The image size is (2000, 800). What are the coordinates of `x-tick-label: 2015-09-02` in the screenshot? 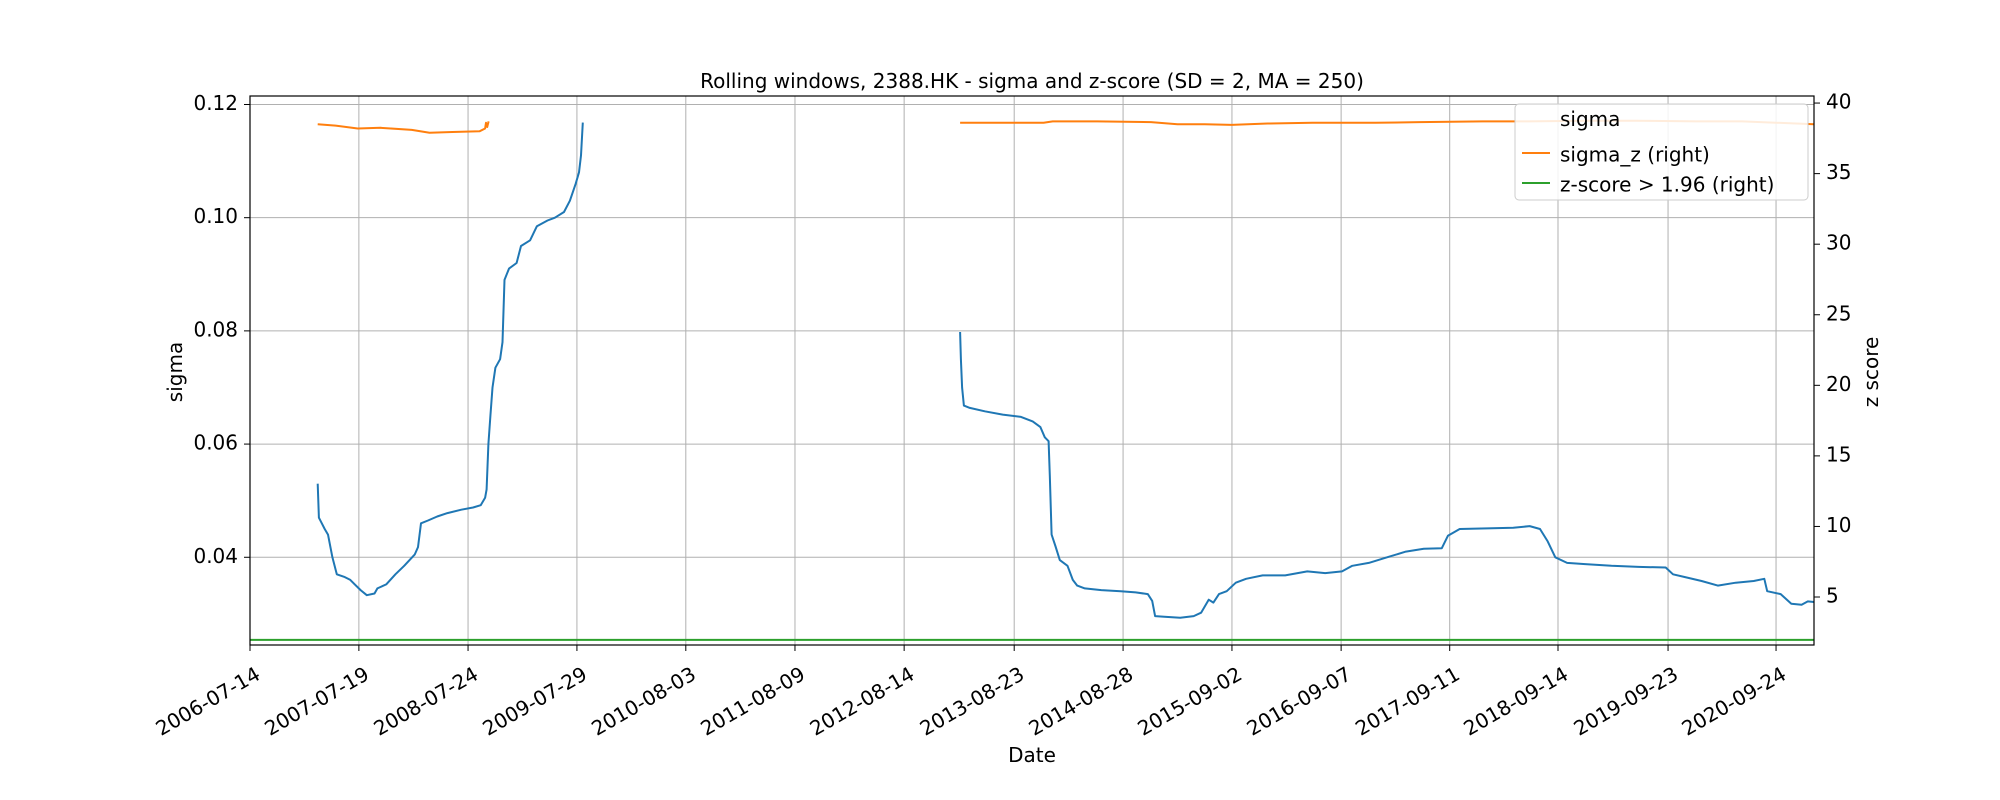 It's located at (1189, 701).